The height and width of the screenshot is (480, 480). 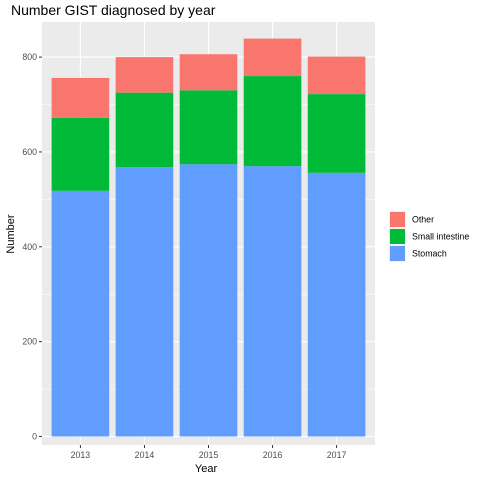 What do you see at coordinates (81, 455) in the screenshot?
I see `x-tick-label: 2013` at bounding box center [81, 455].